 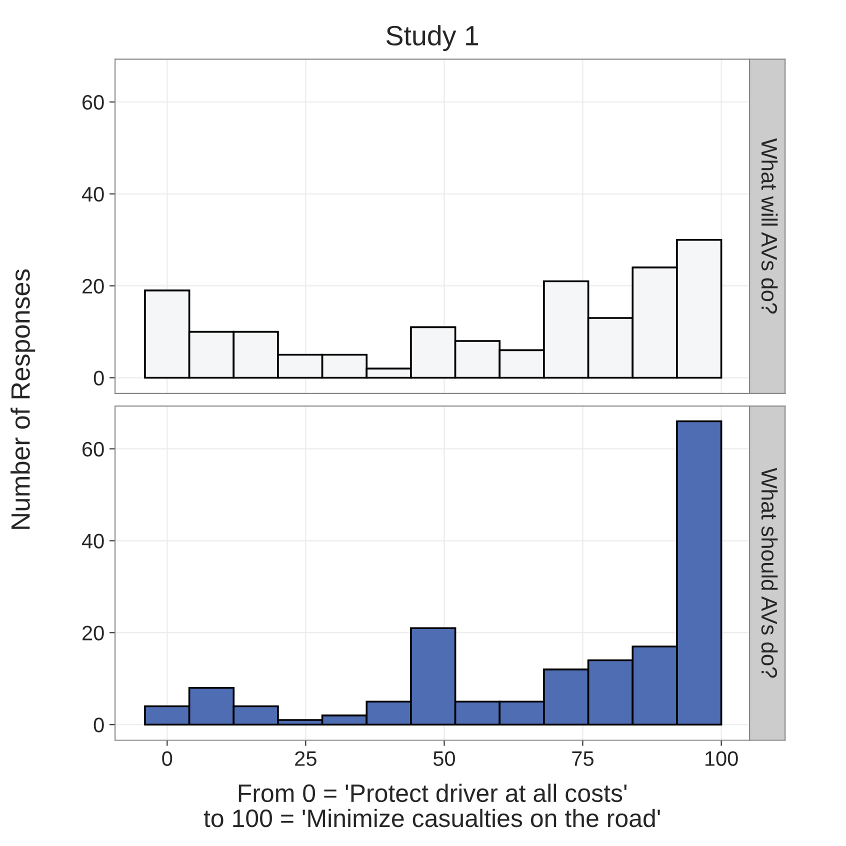 I want to click on y-axis-title: Number of Responses, so click(x=23, y=399).